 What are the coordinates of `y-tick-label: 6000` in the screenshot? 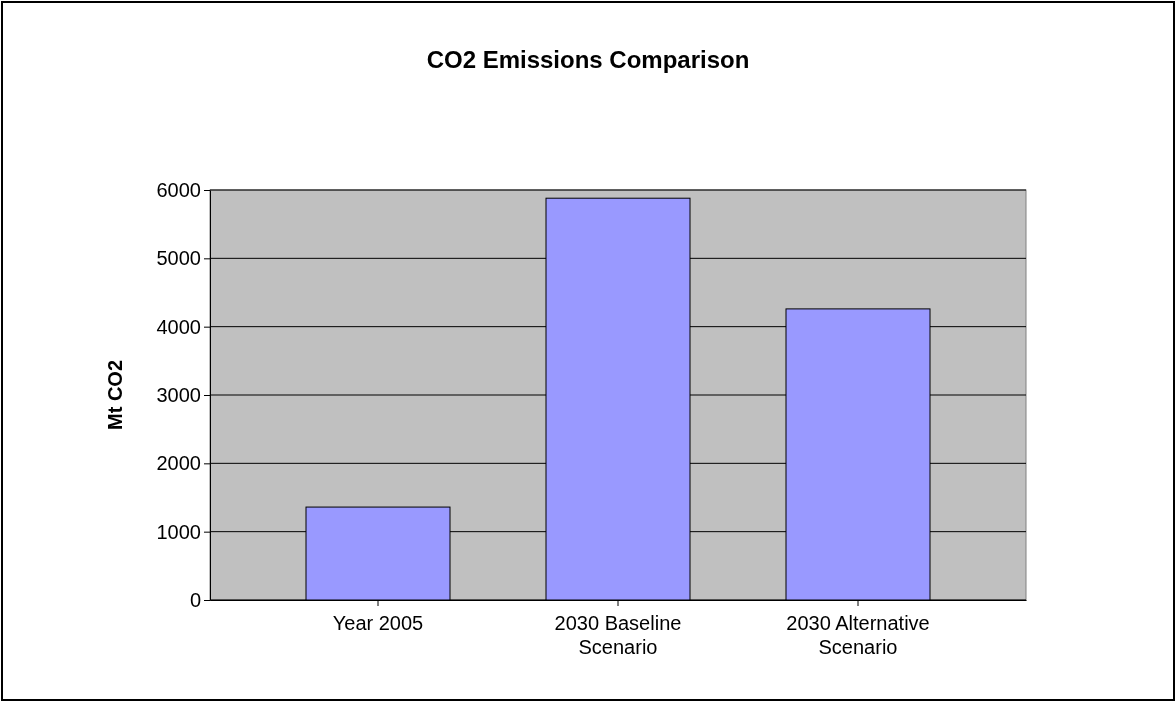 It's located at (178, 189).